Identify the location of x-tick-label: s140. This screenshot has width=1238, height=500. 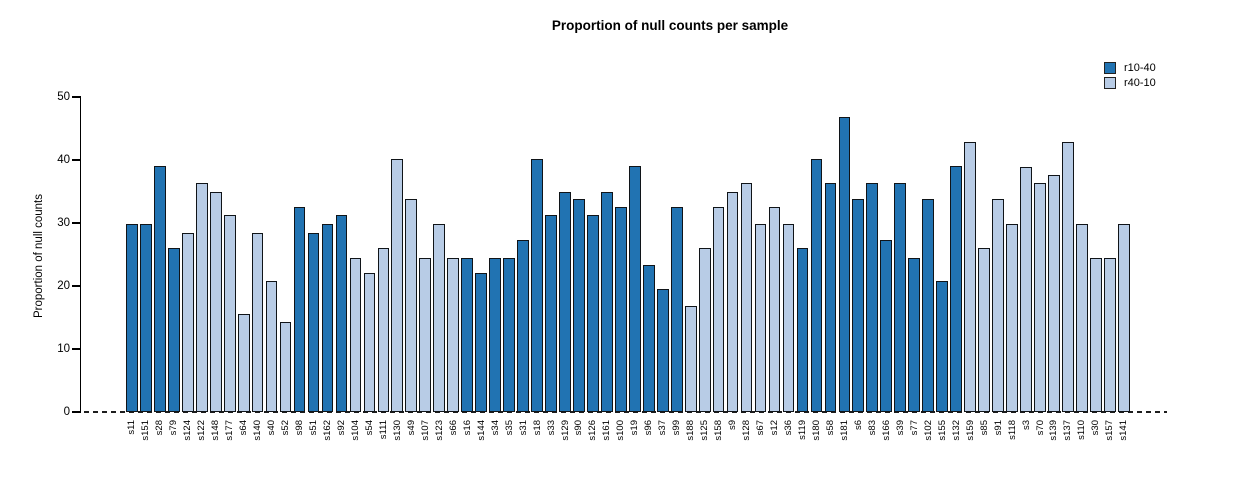
(258, 430).